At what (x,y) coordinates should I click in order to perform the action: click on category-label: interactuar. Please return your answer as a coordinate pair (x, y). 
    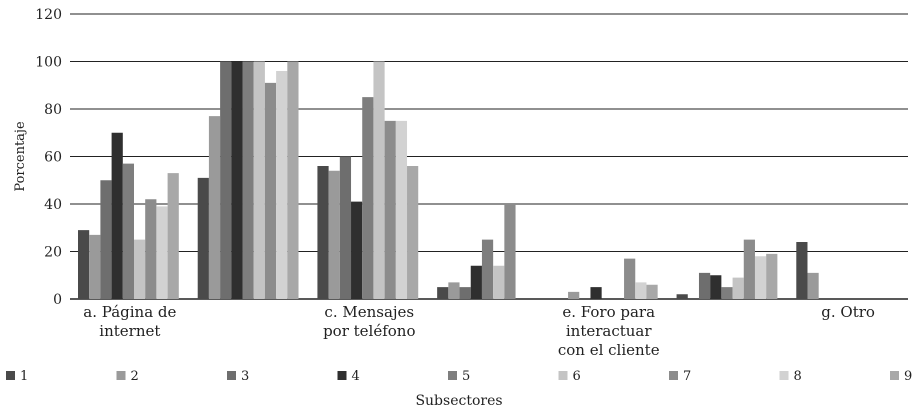
    Looking at the image, I should click on (609, 331).